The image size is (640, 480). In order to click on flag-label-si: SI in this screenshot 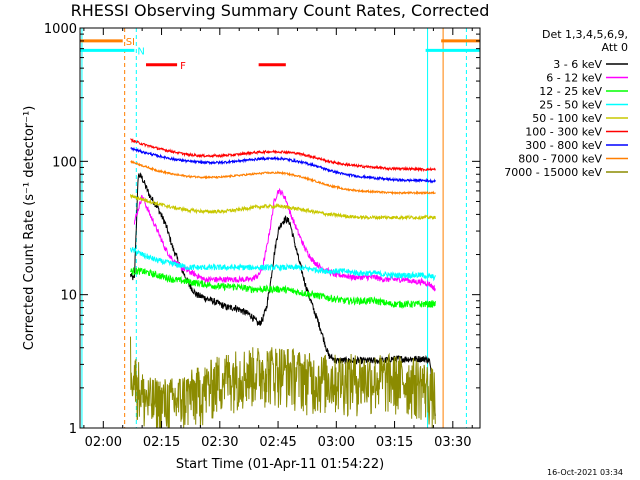, I will do `click(130, 42)`.